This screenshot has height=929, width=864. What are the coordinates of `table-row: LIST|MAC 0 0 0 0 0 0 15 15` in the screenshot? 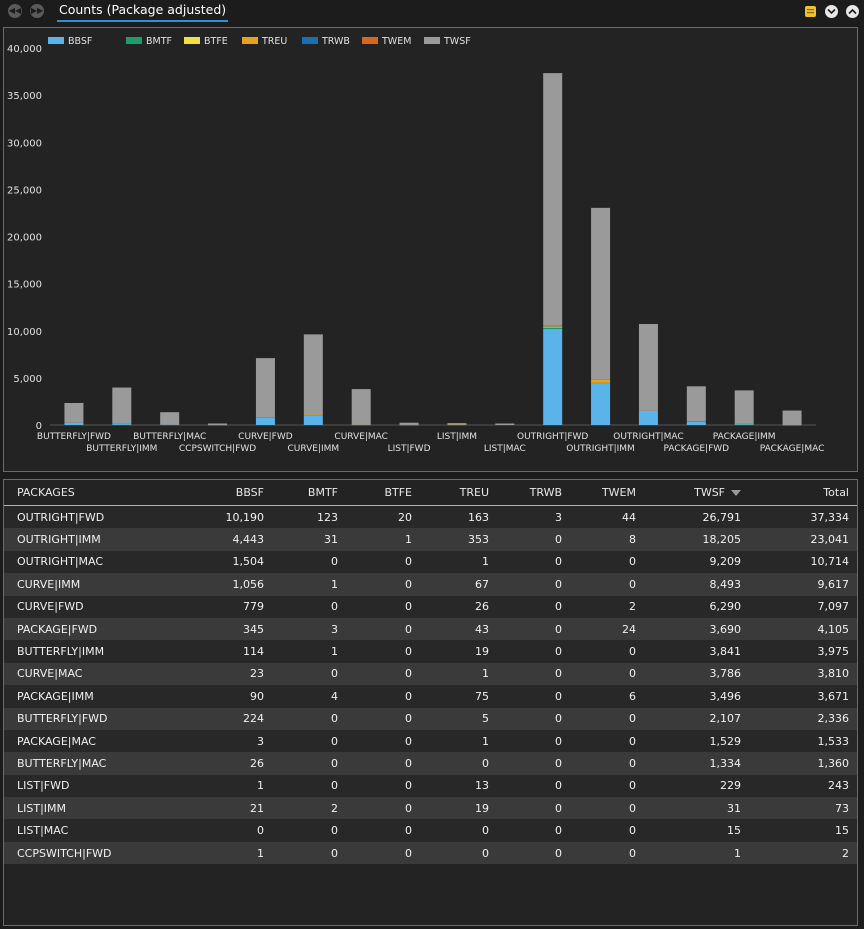 It's located at (430, 830).